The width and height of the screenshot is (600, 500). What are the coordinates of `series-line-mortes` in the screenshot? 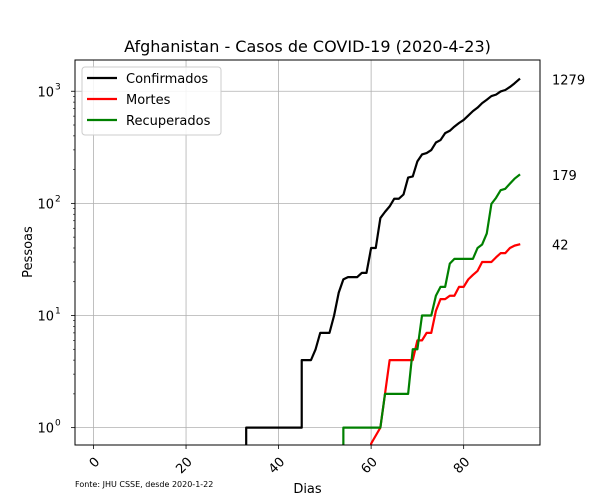 It's located at (445, 344).